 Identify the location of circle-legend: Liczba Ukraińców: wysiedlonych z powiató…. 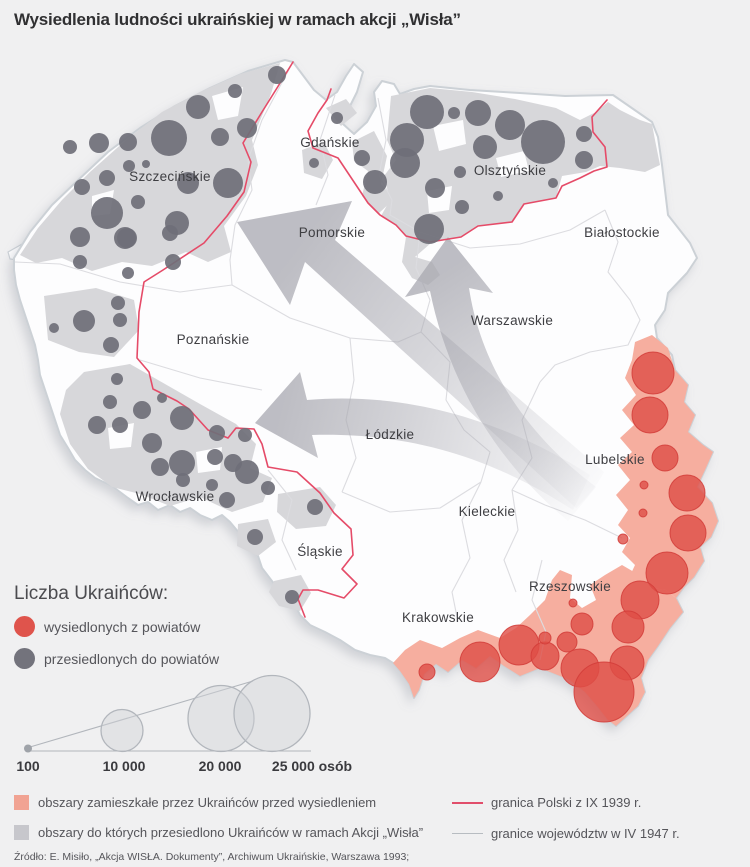
(116, 626).